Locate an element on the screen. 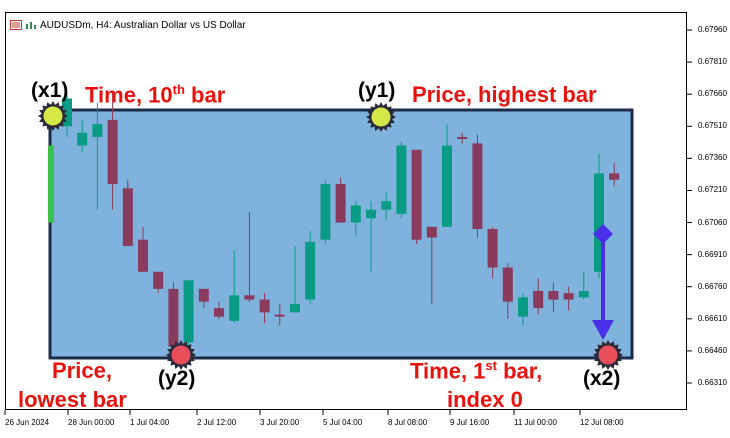 This screenshot has height=438, width=730. time-tick-label: 3 Jul 20:00 is located at coordinates (280, 422).